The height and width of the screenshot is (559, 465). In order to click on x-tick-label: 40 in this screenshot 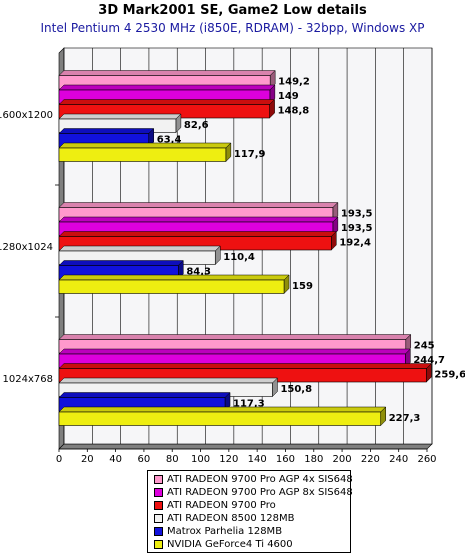, I will do `click(115, 459)`.